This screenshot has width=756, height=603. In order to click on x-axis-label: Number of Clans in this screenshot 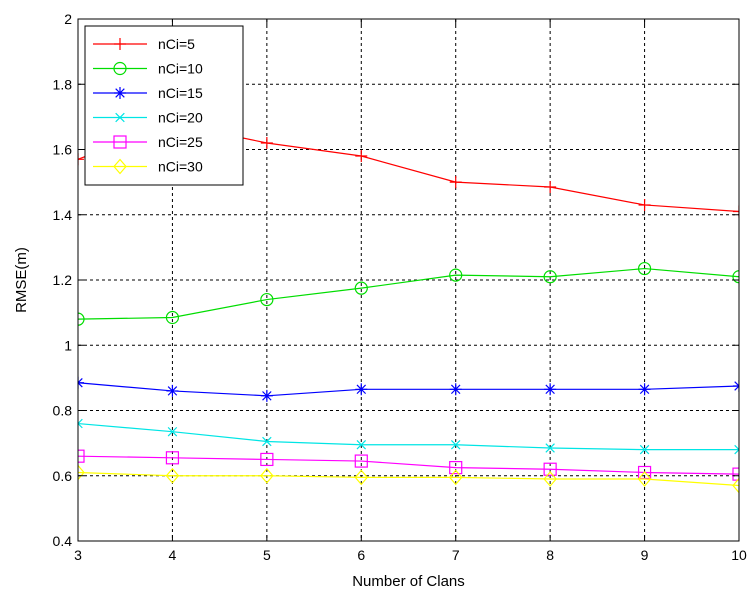, I will do `click(408, 581)`.